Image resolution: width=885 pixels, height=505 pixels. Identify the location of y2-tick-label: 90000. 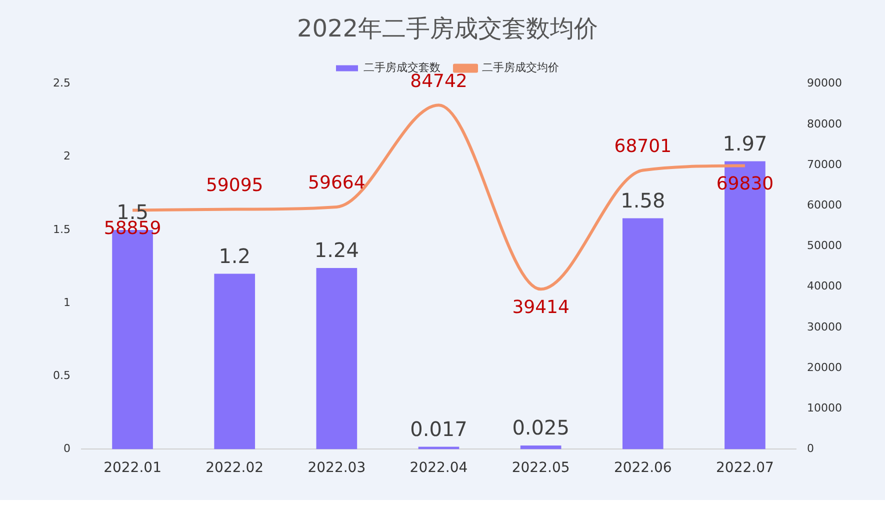
(824, 83).